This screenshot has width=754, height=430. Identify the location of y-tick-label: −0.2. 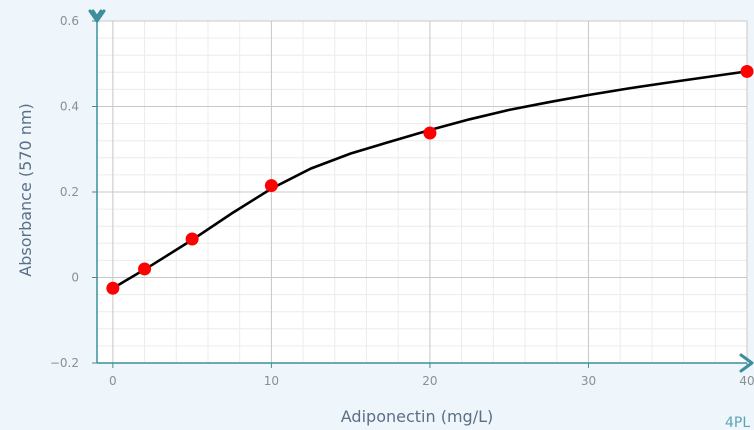
(64, 363).